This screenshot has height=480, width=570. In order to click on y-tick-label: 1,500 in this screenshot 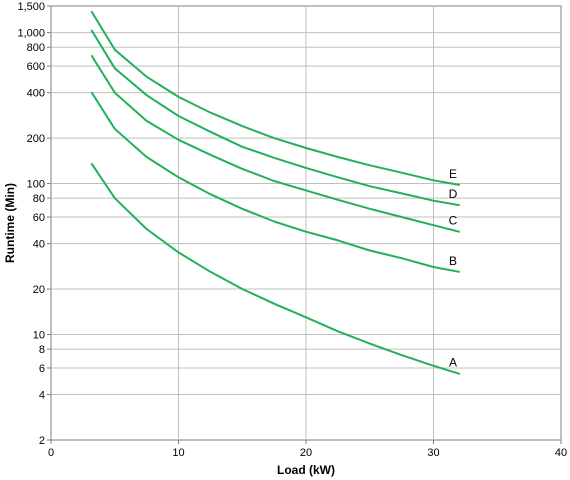, I will do `click(31, 7)`.